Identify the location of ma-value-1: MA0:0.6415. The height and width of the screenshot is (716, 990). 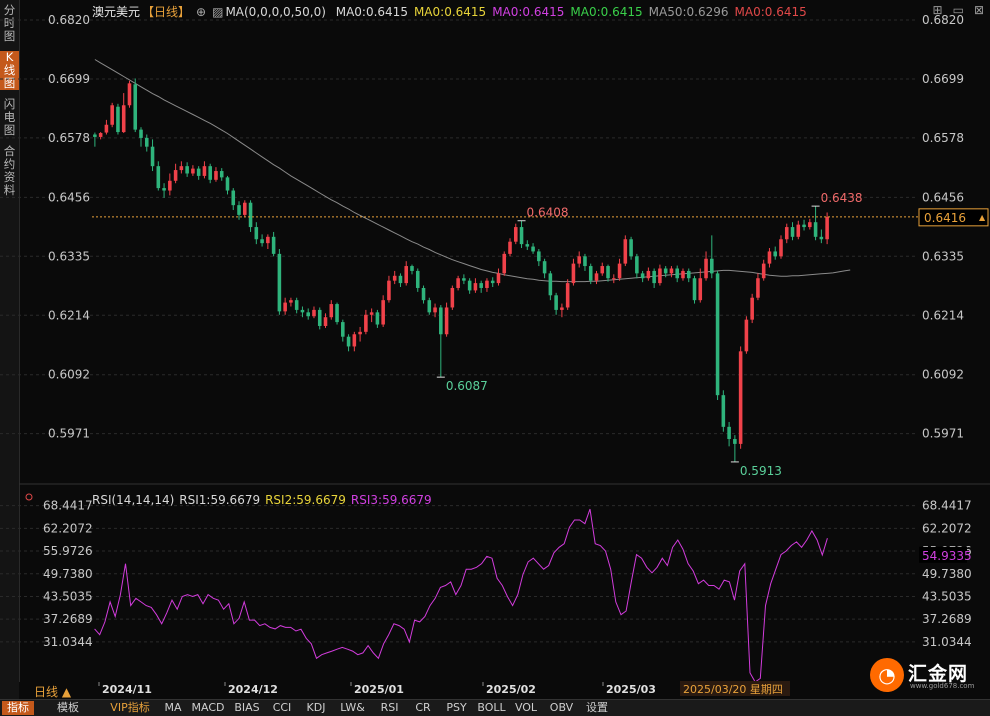
(450, 12).